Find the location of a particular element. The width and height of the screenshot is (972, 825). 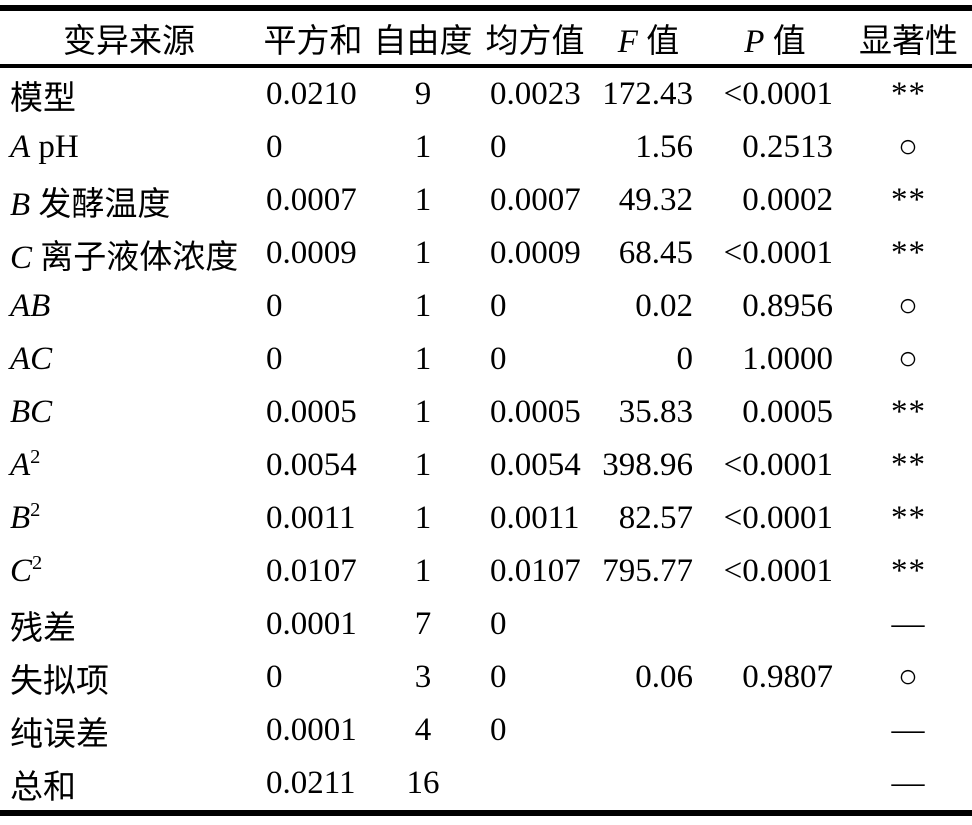

cell-ss: 0.0054 is located at coordinates (311, 465).